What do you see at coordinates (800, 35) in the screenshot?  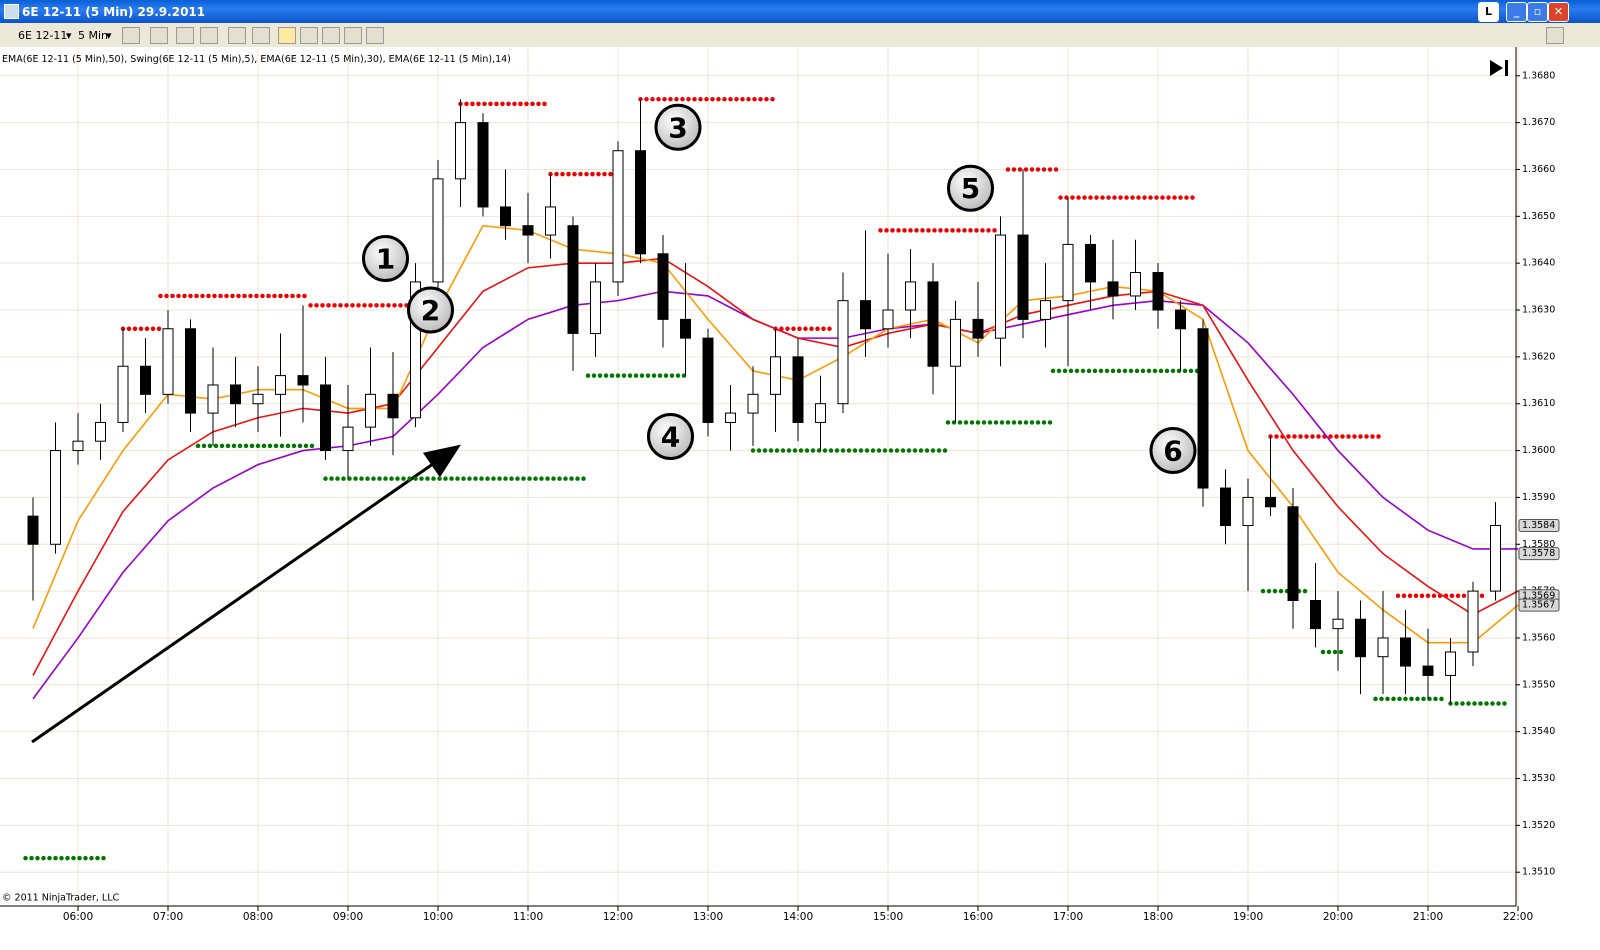 I see `toolbar: 6E 12-11 ▾ 5 Min ▾` at bounding box center [800, 35].